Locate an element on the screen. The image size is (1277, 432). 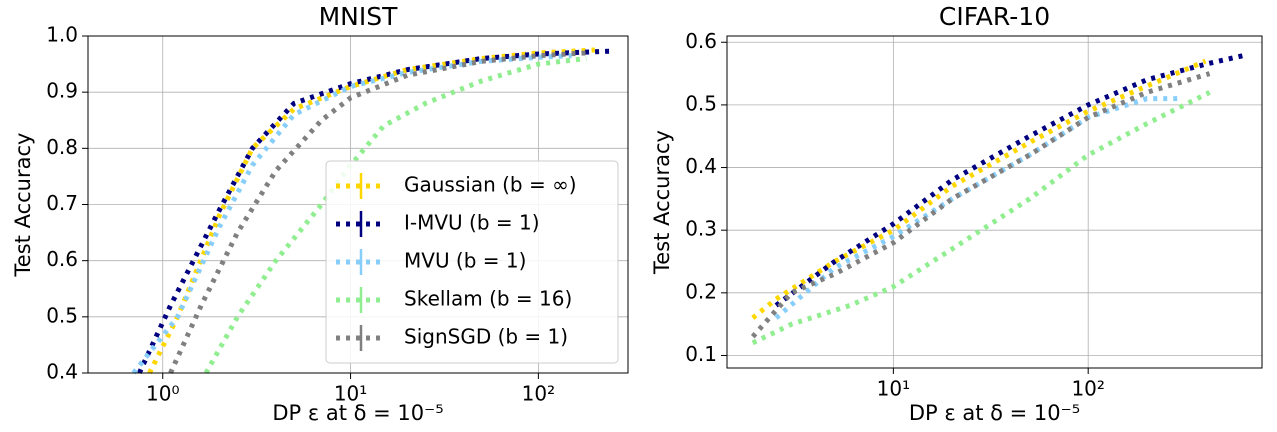
x-tick-label: 10⁰ is located at coordinates (162, 394).